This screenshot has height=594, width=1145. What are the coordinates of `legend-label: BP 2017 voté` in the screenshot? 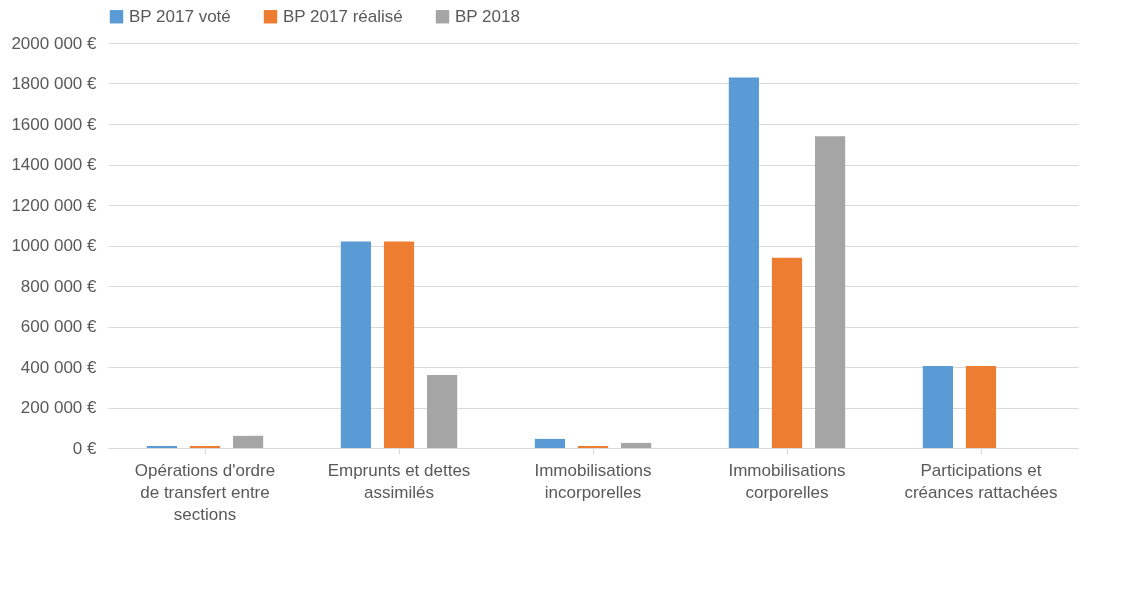 It's located at (180, 16).